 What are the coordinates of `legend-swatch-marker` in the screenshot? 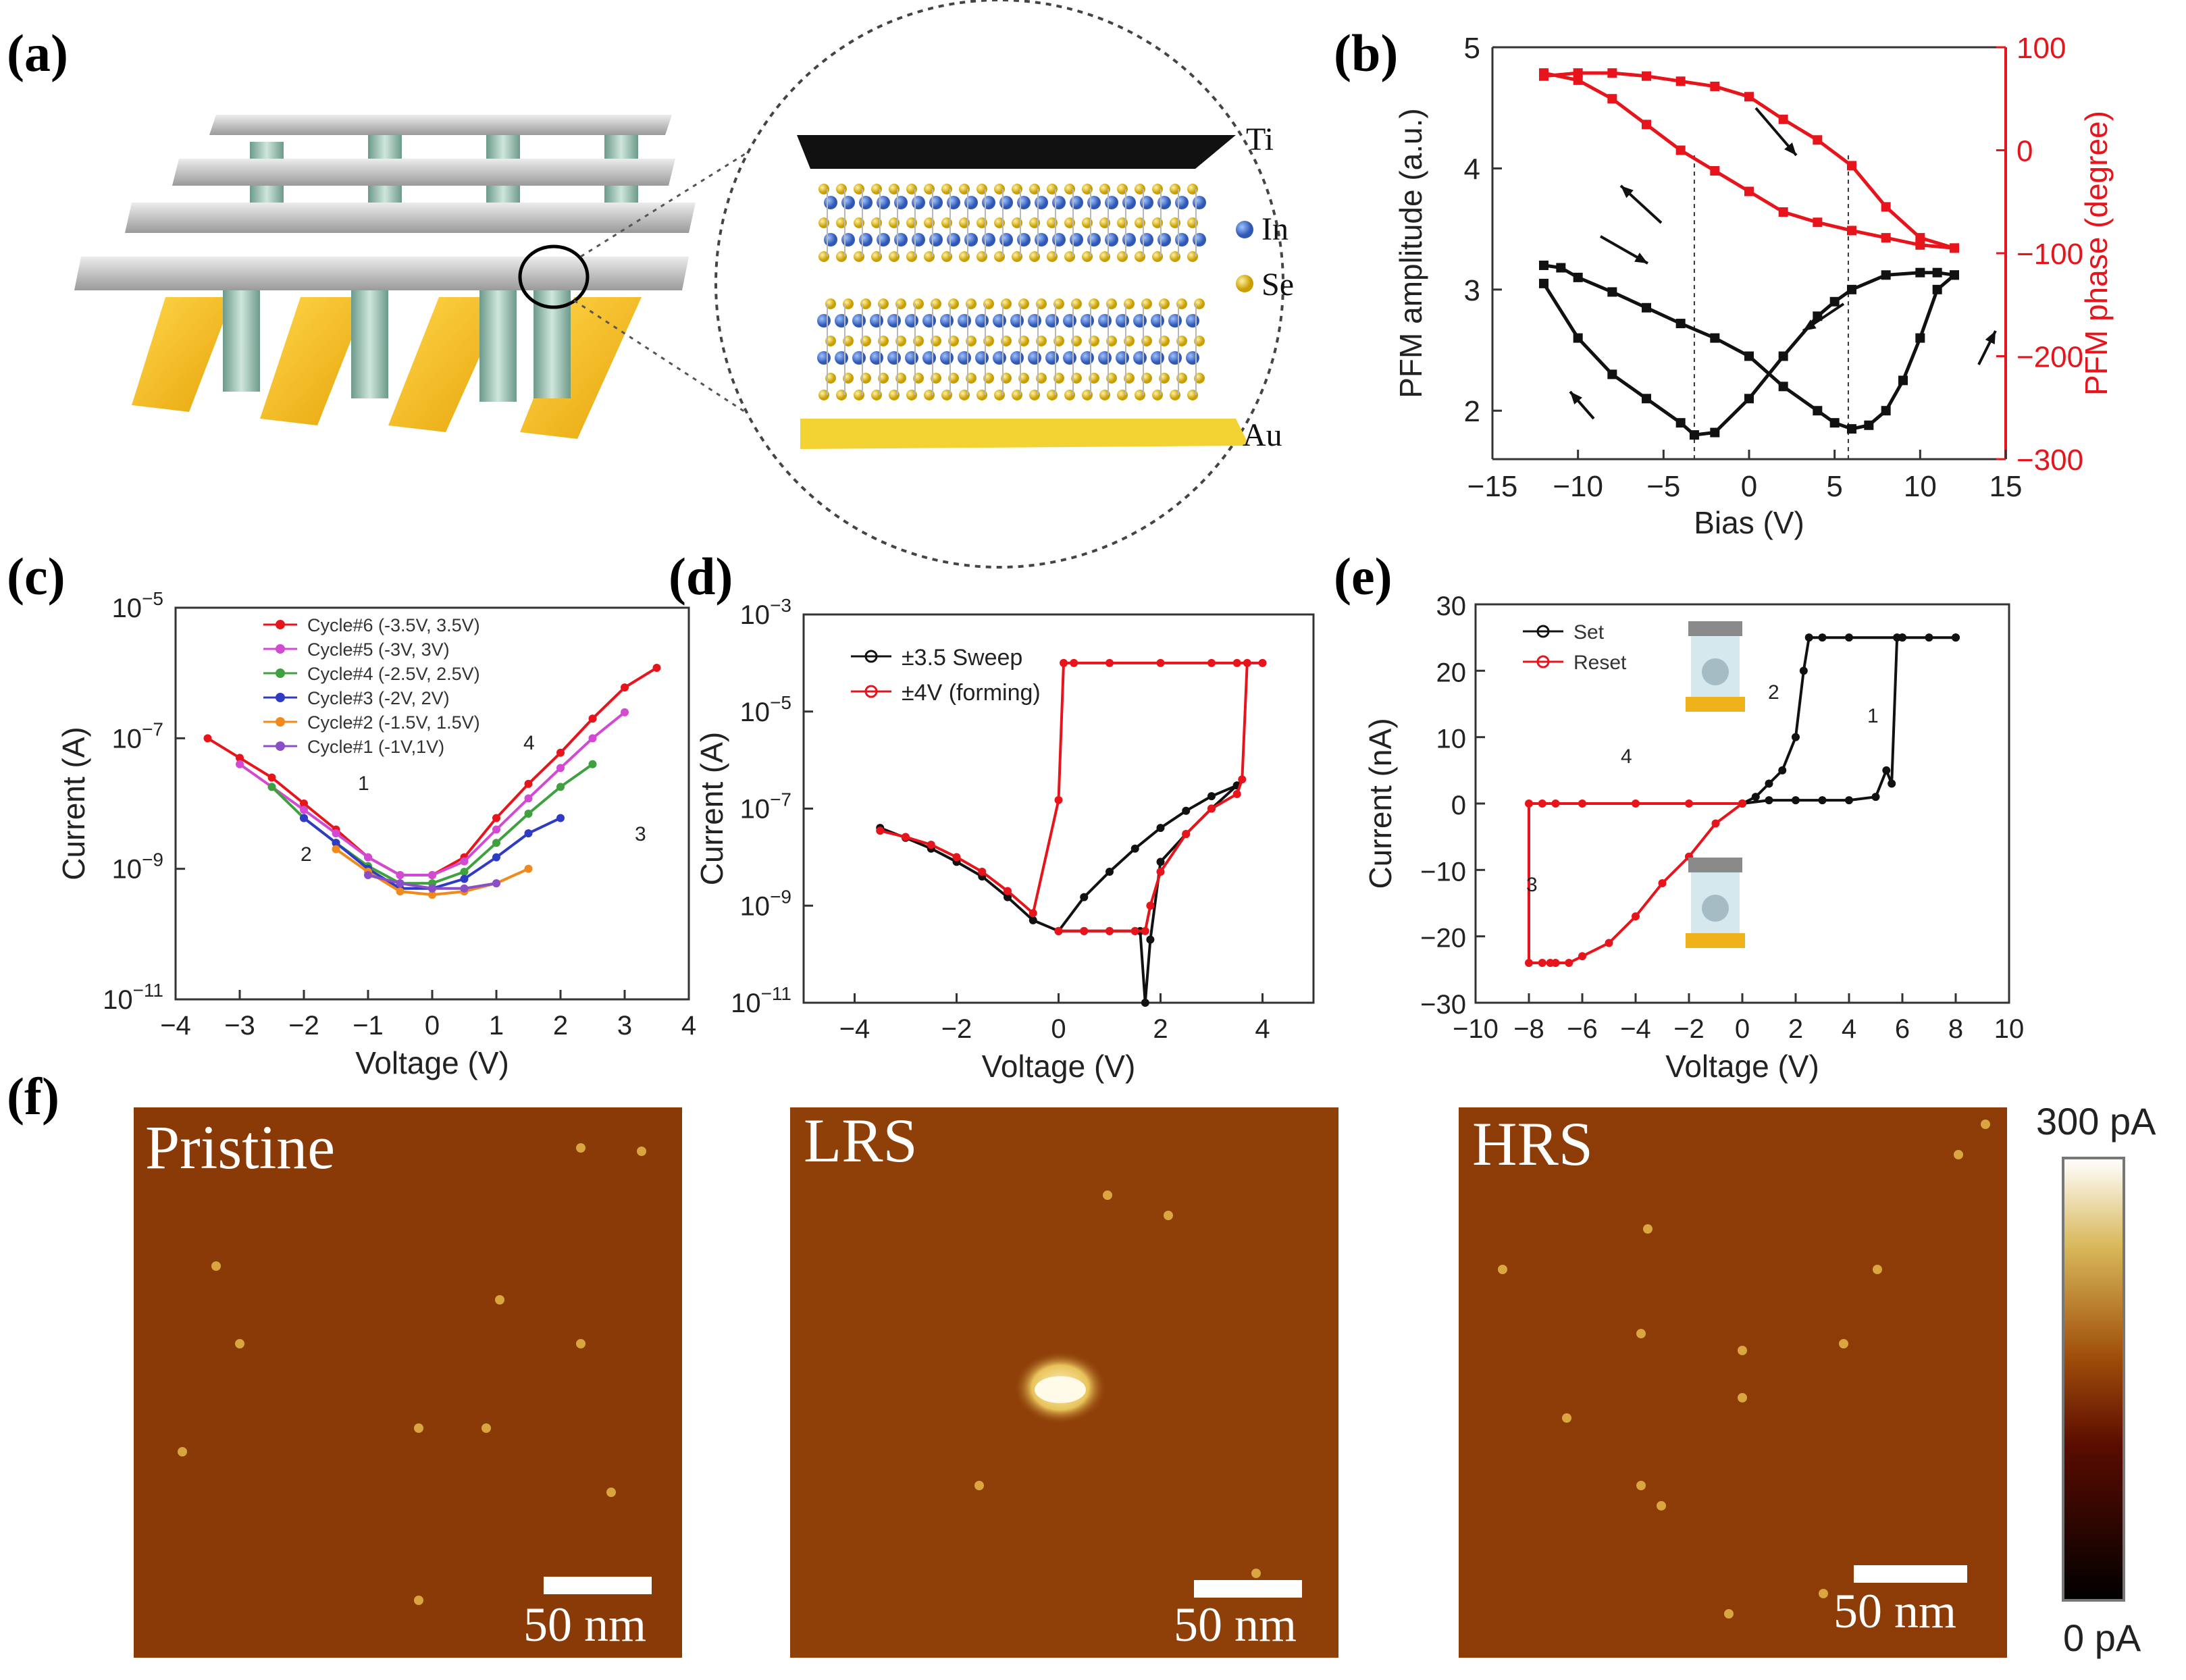 It's located at (280, 746).